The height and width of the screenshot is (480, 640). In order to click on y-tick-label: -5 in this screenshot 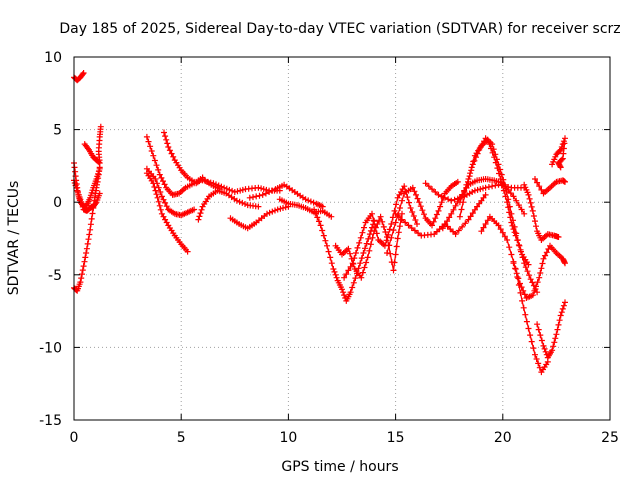, I will do `click(55, 276)`.